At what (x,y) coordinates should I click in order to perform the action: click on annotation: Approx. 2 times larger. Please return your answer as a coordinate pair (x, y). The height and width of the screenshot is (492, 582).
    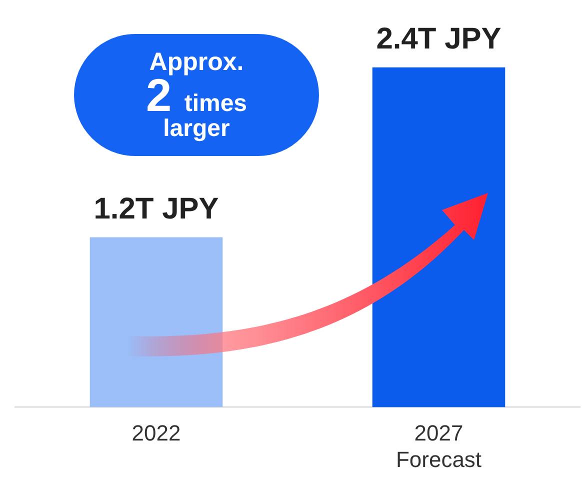
    Looking at the image, I should click on (197, 95).